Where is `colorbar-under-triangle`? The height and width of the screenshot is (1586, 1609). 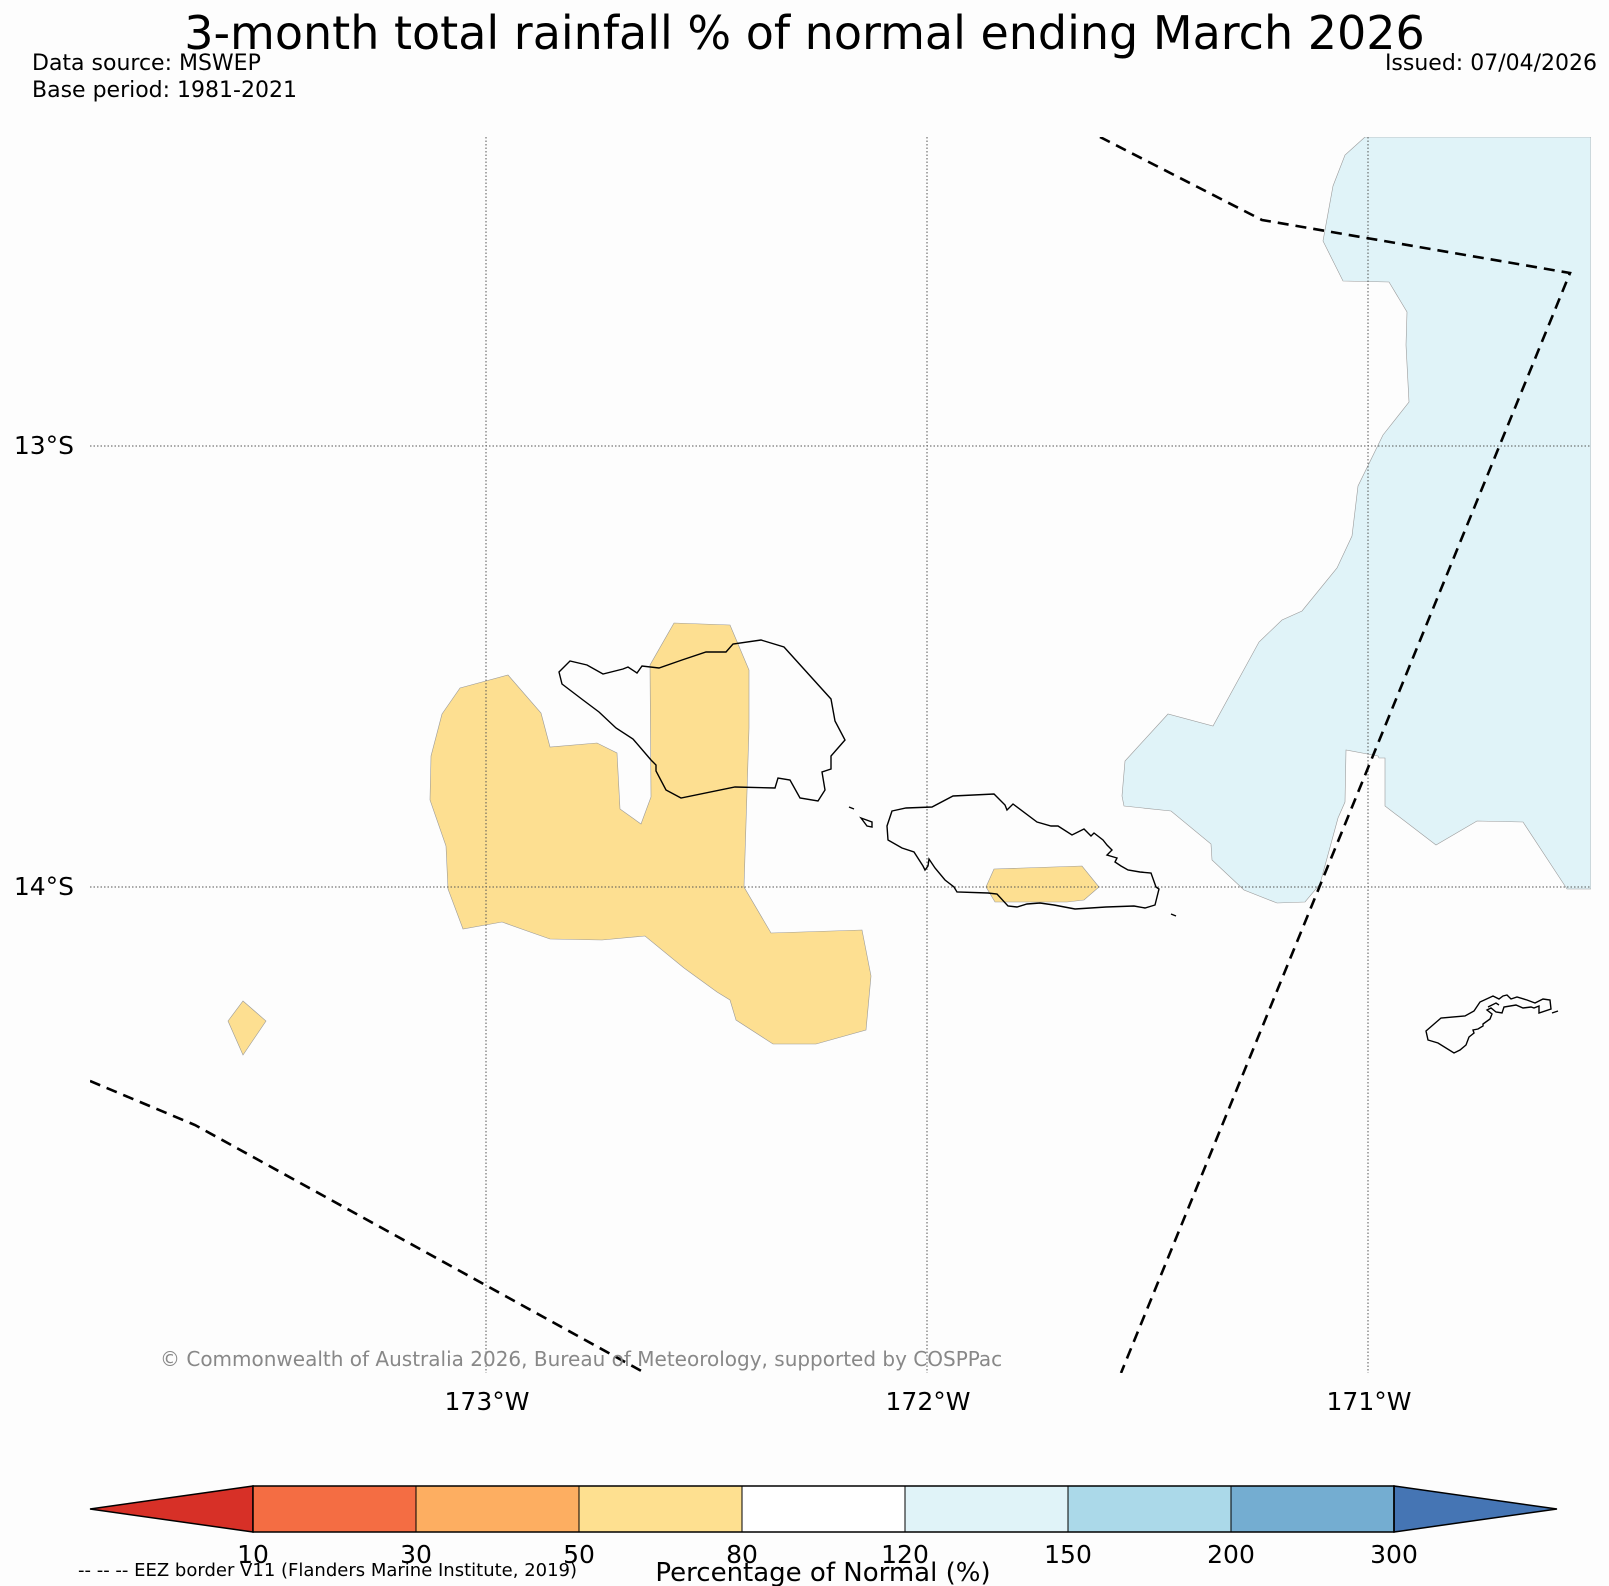
colorbar-under-triangle is located at coordinates (171, 1509).